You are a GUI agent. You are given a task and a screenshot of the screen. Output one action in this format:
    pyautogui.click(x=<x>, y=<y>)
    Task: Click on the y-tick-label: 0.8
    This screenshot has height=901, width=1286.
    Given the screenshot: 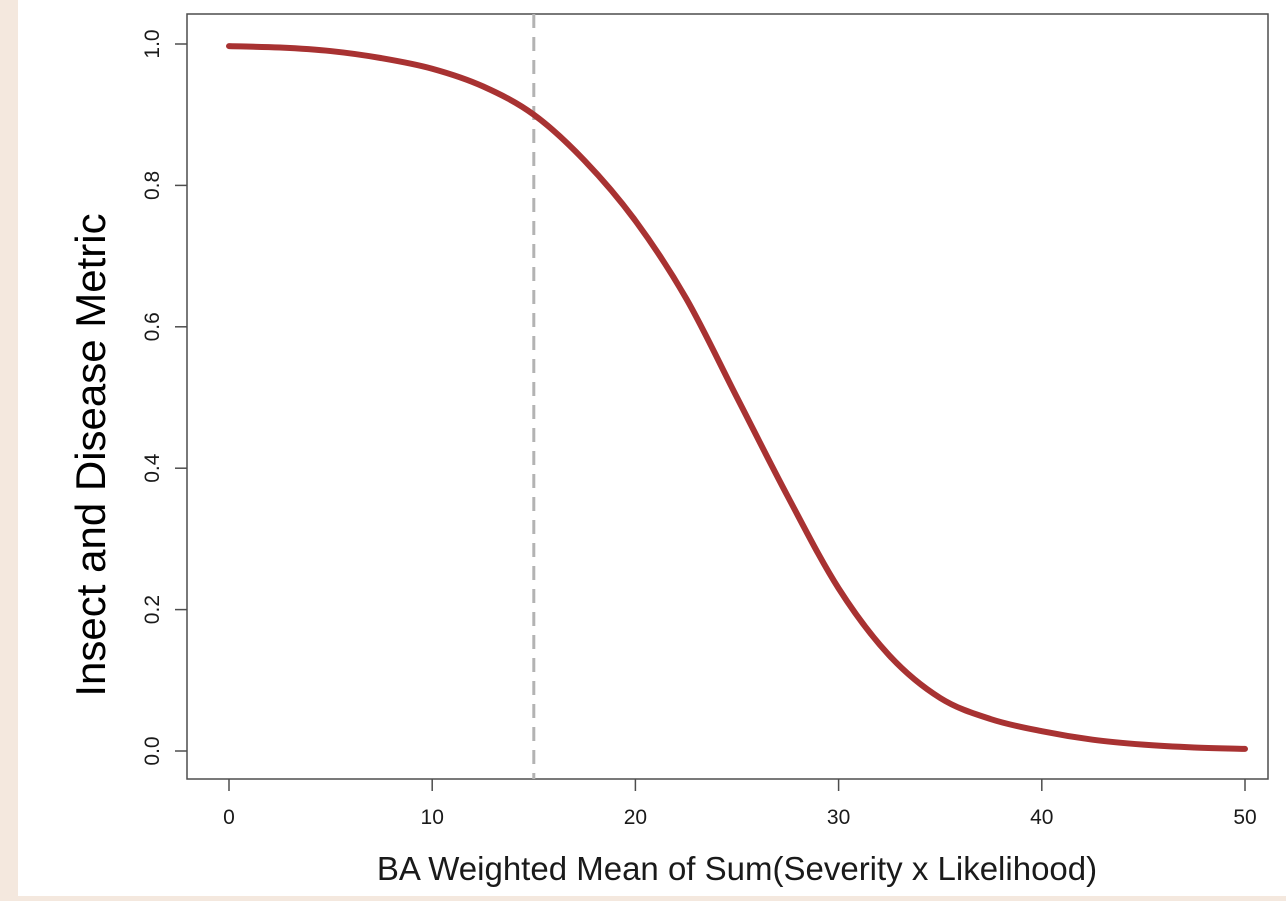 What is the action you would take?
    pyautogui.click(x=152, y=185)
    